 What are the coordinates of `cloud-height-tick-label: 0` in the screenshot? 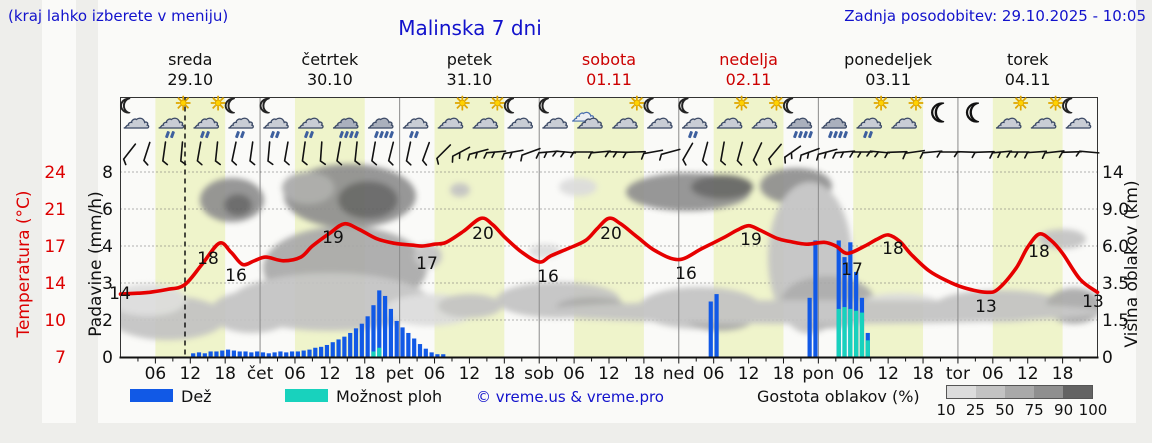 It's located at (1107, 358).